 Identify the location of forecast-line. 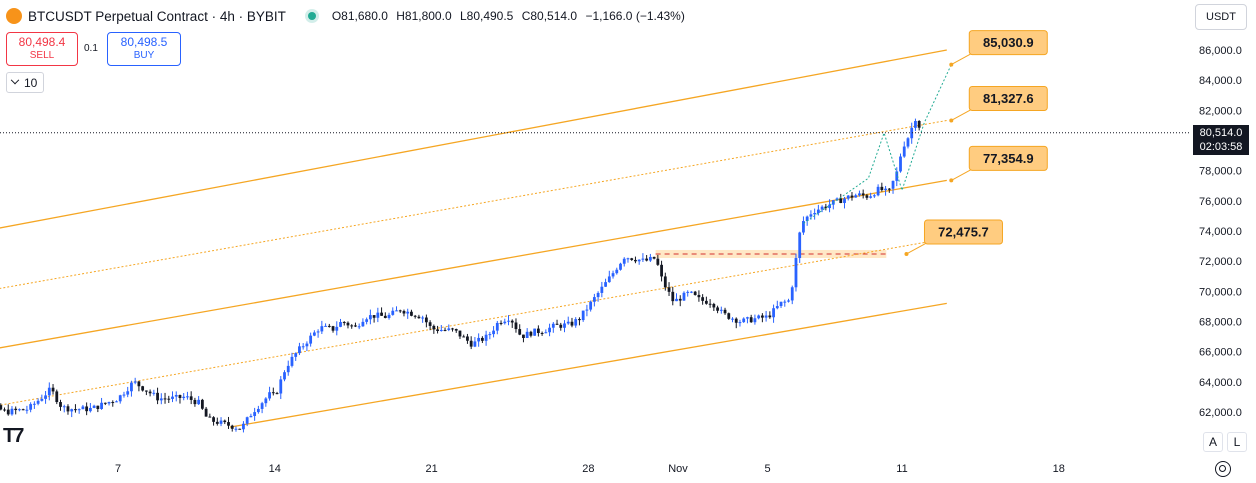
(877, 144).